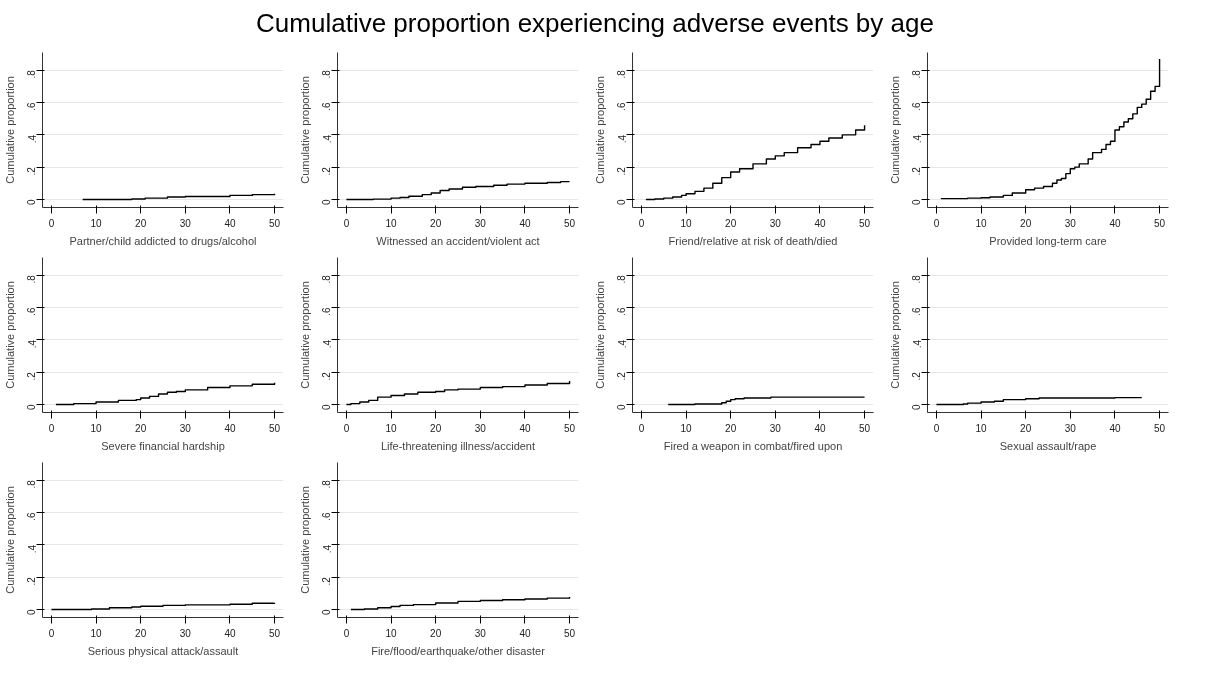  What do you see at coordinates (163, 650) in the screenshot?
I see `x-axis-title: Serious physical attack/assault` at bounding box center [163, 650].